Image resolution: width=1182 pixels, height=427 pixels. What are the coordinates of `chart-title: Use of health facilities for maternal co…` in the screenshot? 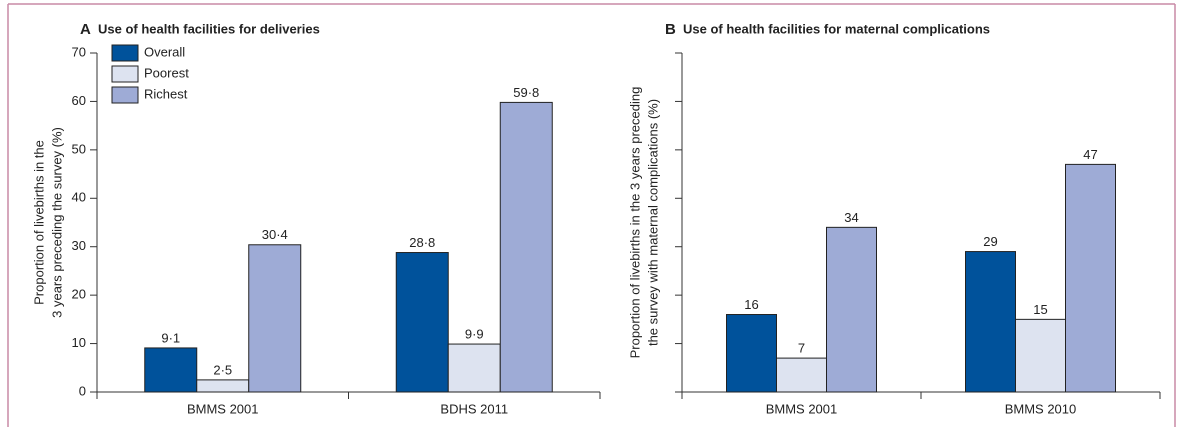 It's located at (836, 28).